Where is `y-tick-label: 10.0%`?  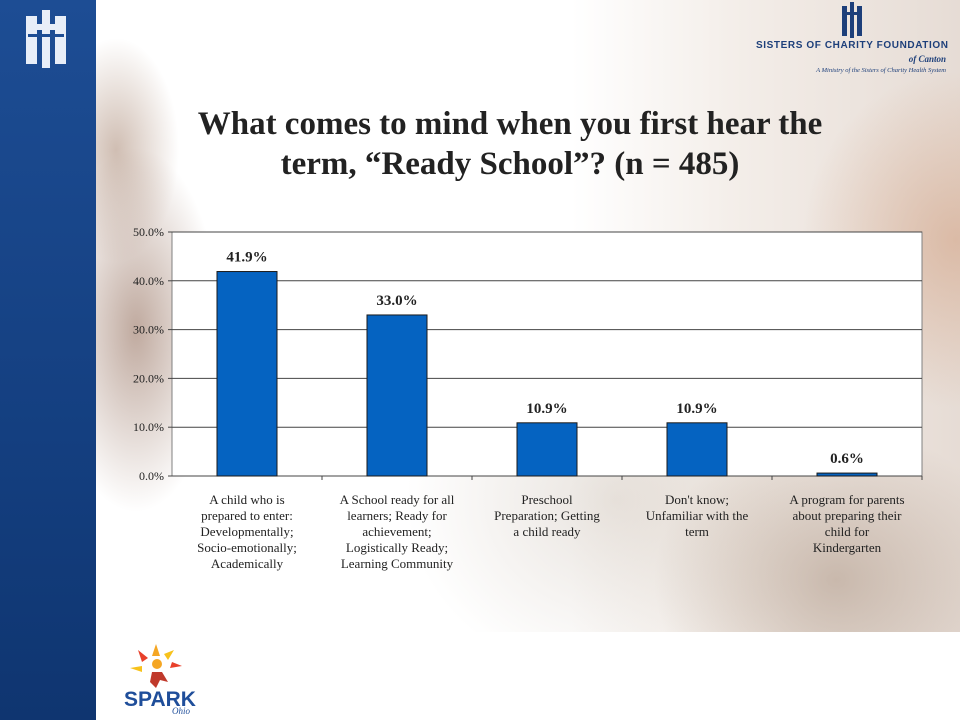 y-tick-label: 10.0% is located at coordinates (148, 427).